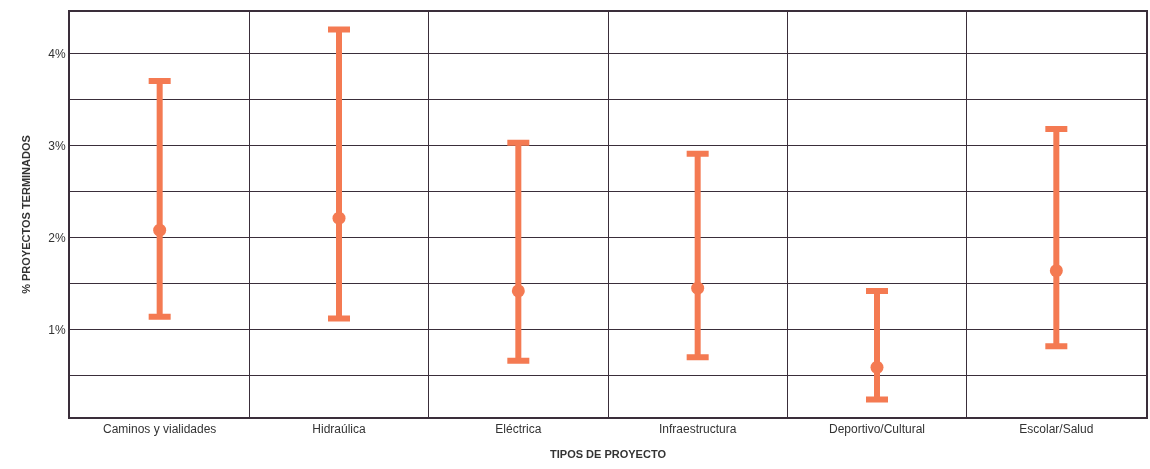  Describe the element at coordinates (877, 429) in the screenshot. I see `x-tick-label: Deportivo/Cultural` at that location.